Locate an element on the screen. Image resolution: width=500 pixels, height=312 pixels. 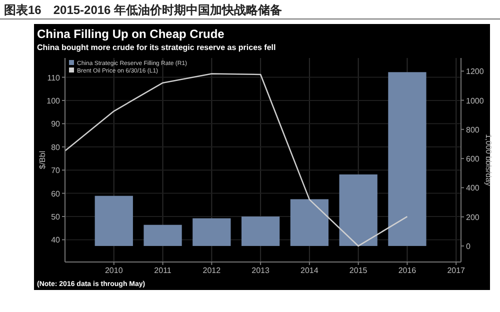
y2-tick-label: 600 is located at coordinates (473, 159).